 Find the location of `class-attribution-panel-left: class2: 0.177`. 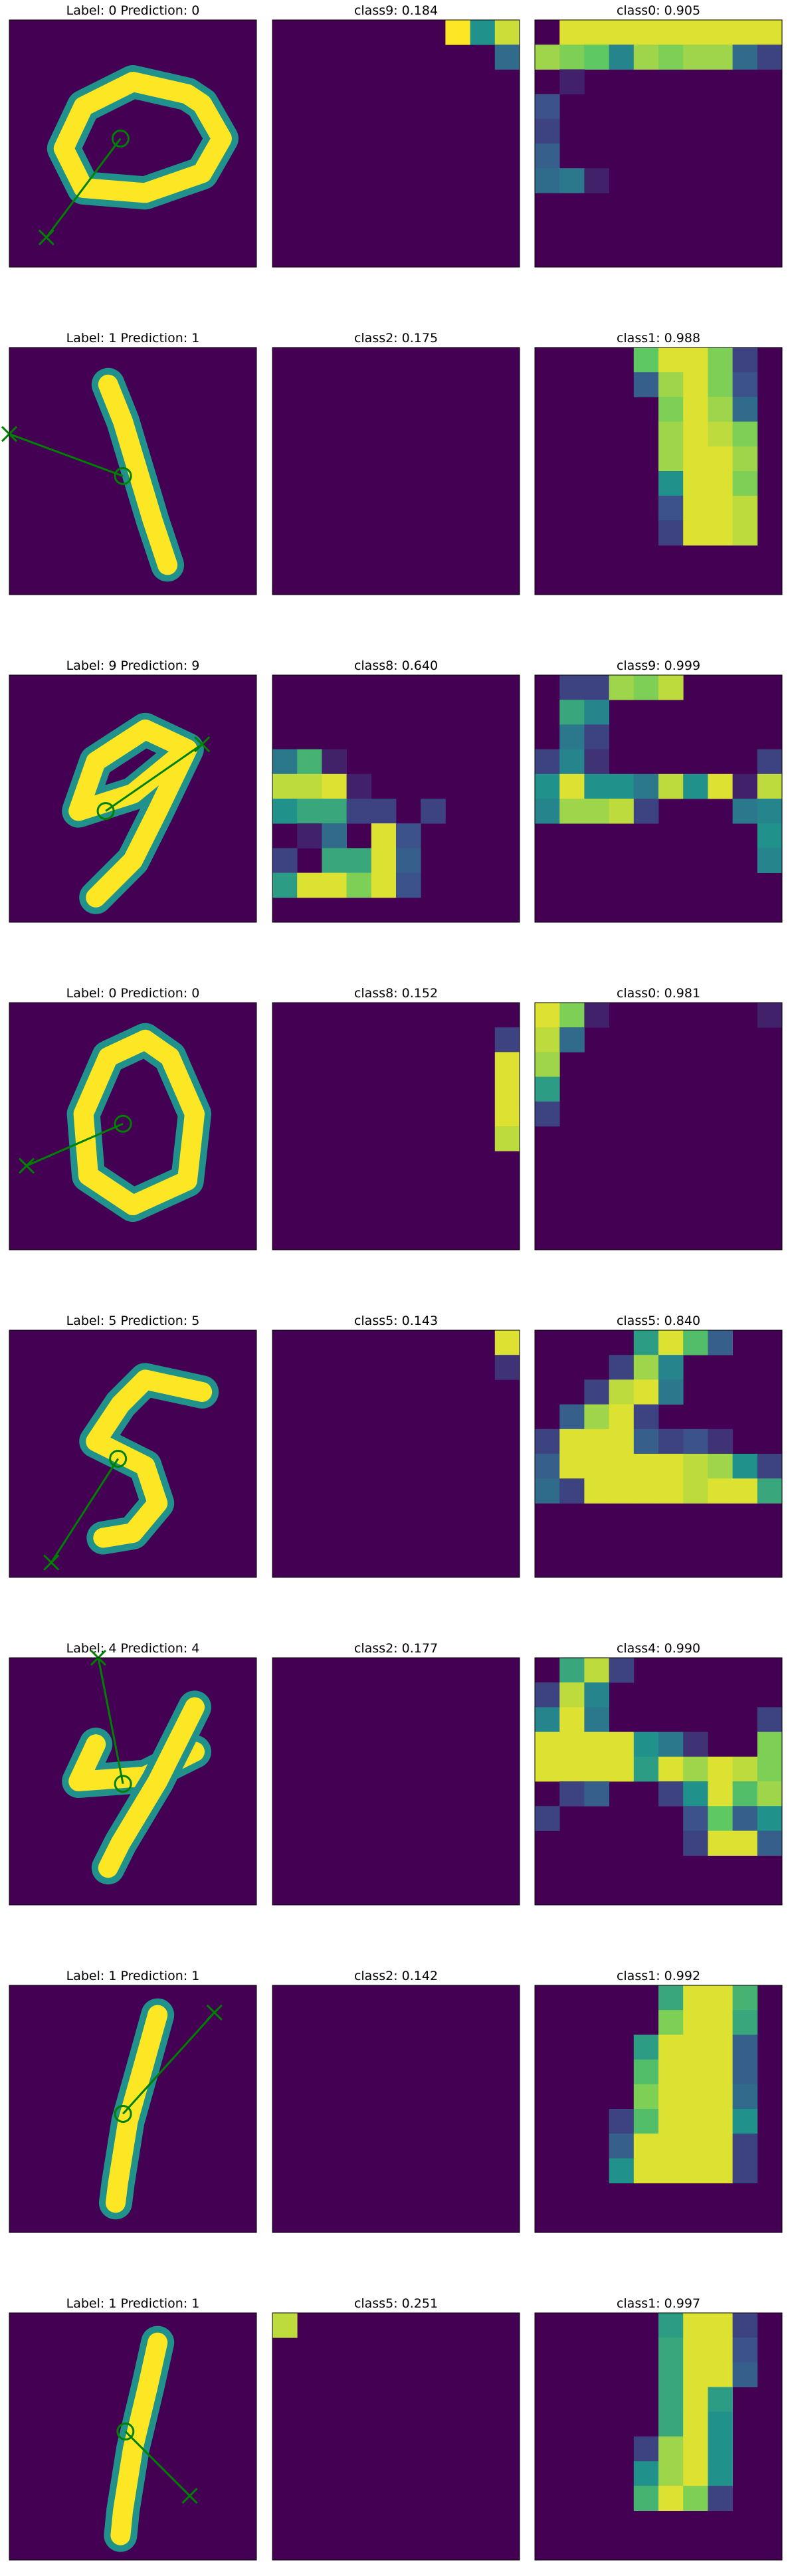

class-attribution-panel-left: class2: 0.177 is located at coordinates (396, 1773).